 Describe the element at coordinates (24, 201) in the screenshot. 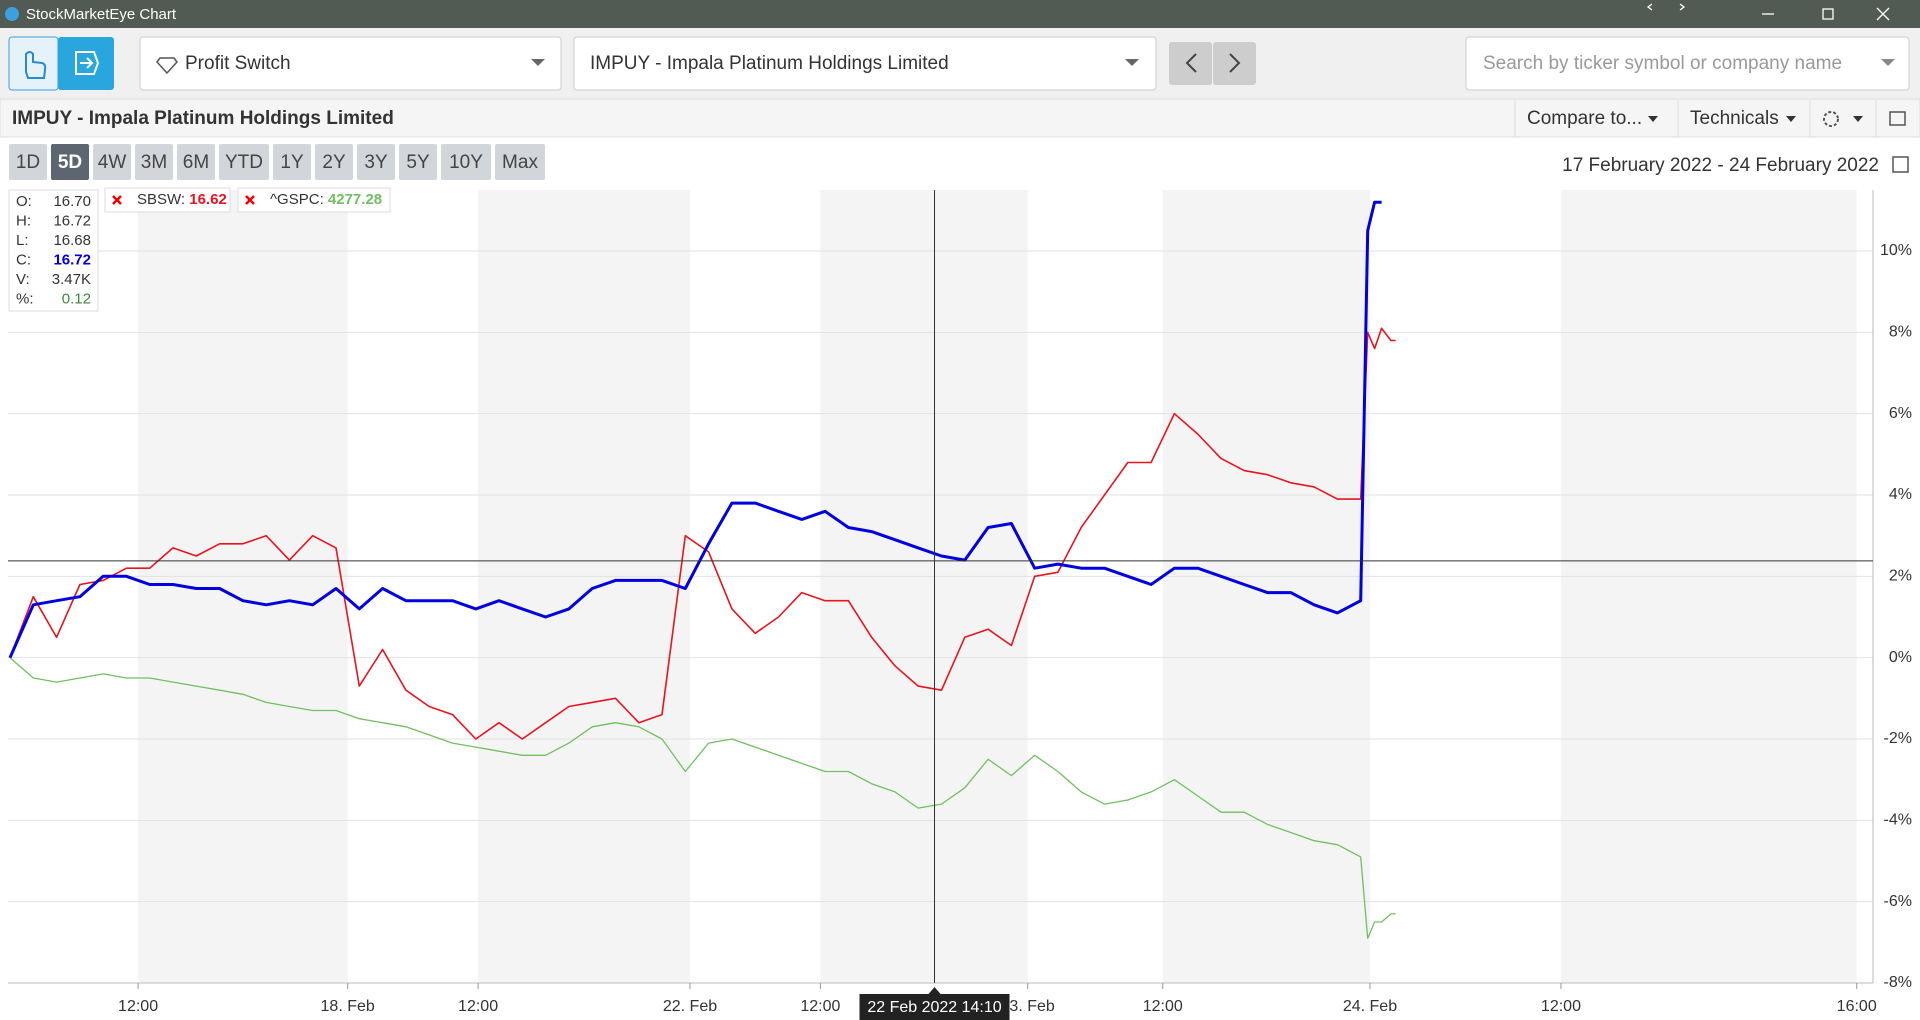

I see `ohlc-label: O:` at that location.